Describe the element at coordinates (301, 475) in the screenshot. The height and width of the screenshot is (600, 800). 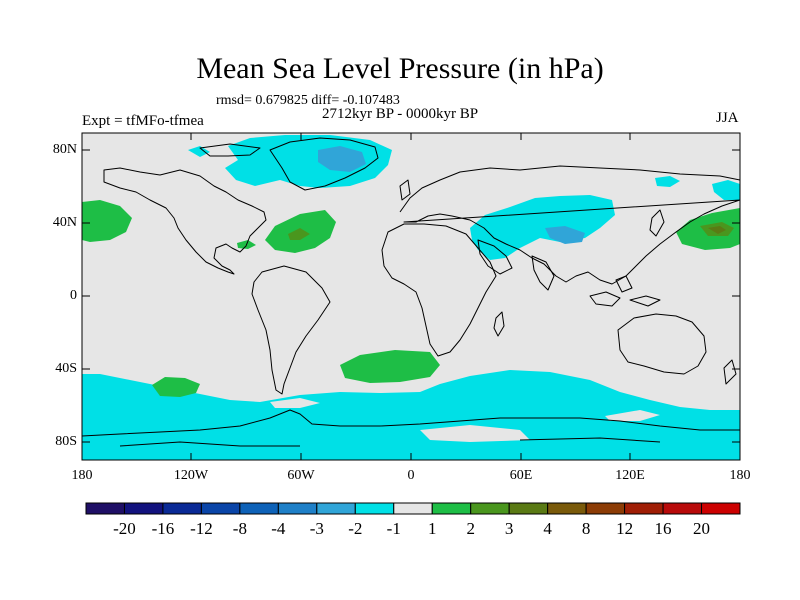
I see `x-tick-label: 60W` at that location.